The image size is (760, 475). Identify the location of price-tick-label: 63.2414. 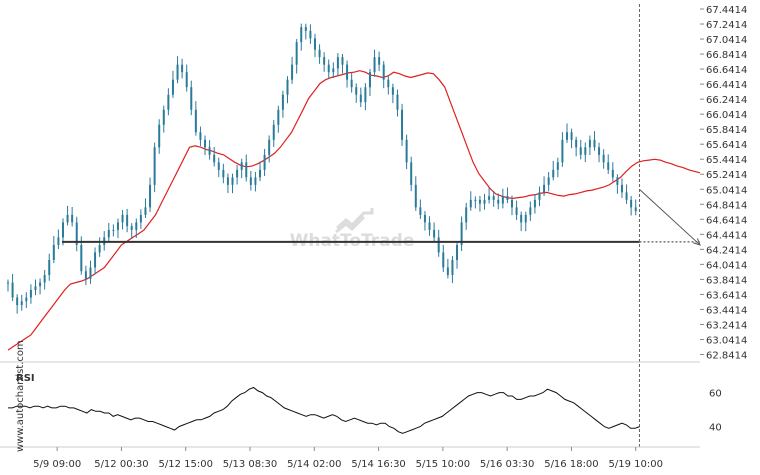
(726, 325).